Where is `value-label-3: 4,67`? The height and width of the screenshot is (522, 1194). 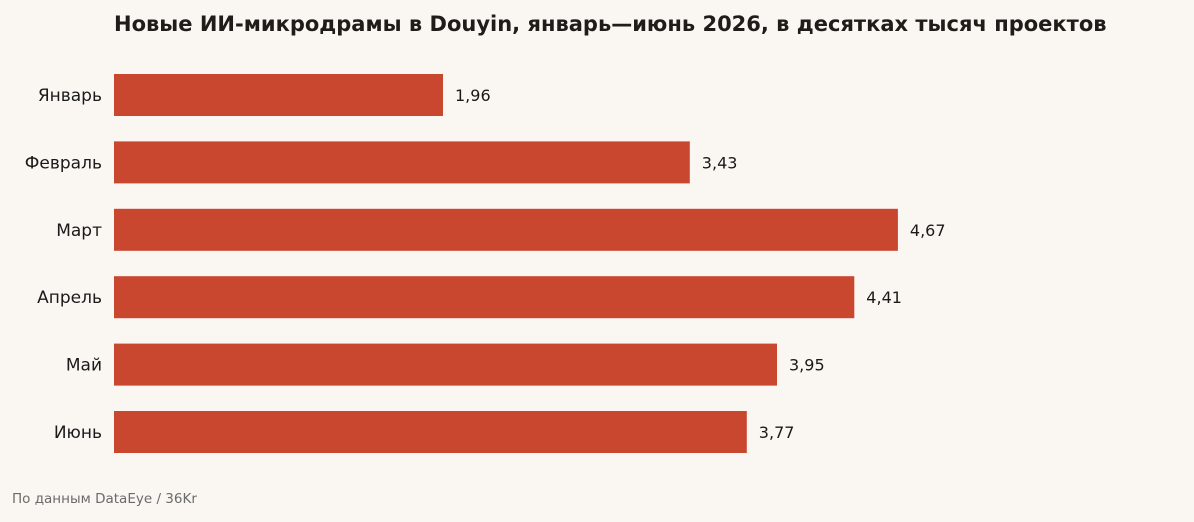 value-label-3: 4,67 is located at coordinates (928, 230).